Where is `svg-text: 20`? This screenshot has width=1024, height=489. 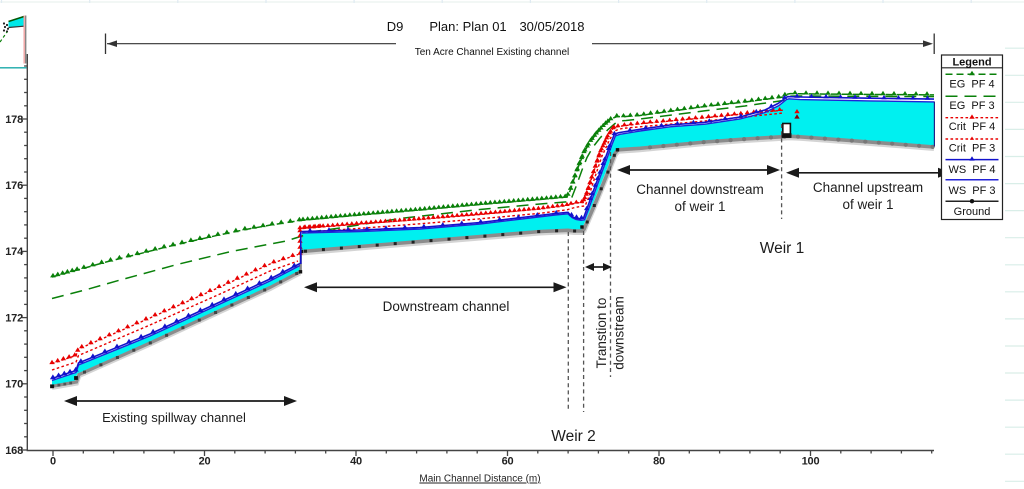 svg-text: 20 is located at coordinates (205, 462).